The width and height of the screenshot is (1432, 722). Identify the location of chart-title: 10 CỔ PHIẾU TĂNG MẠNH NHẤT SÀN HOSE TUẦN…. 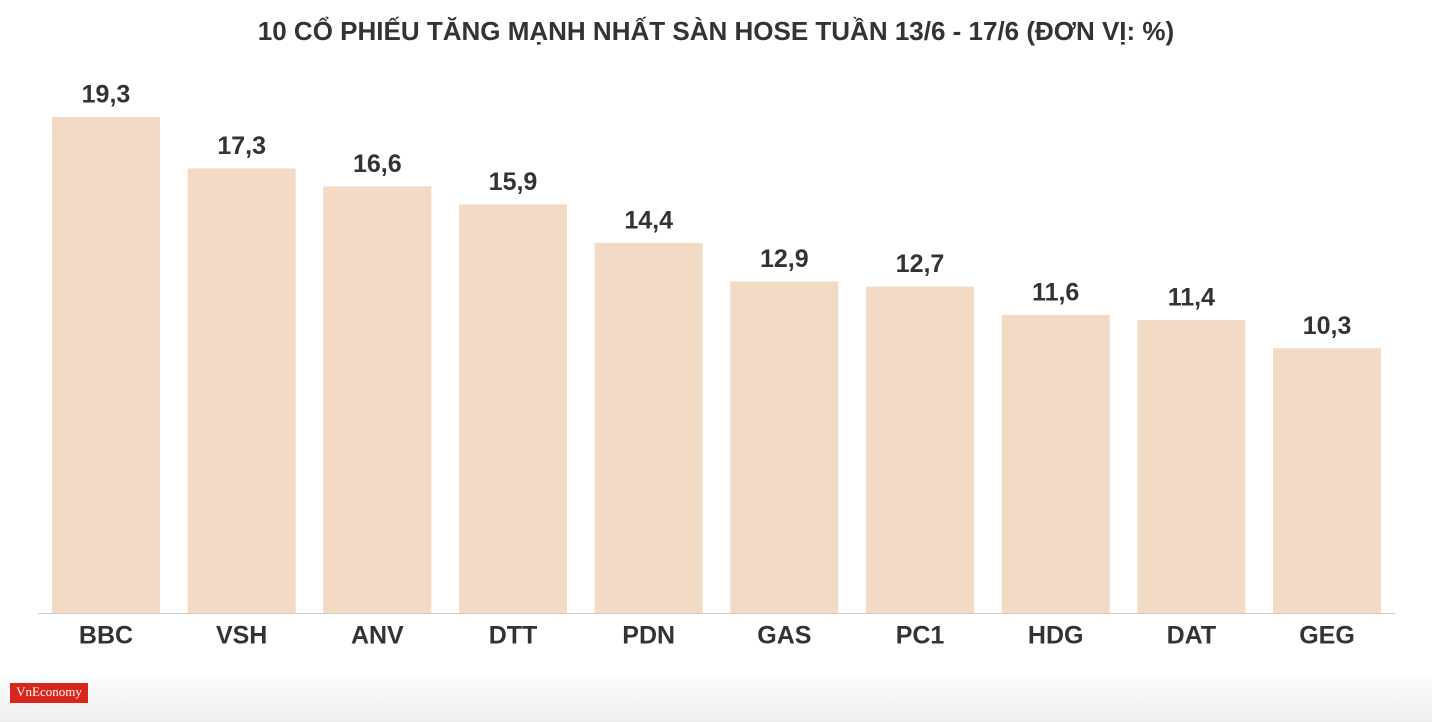
(716, 31).